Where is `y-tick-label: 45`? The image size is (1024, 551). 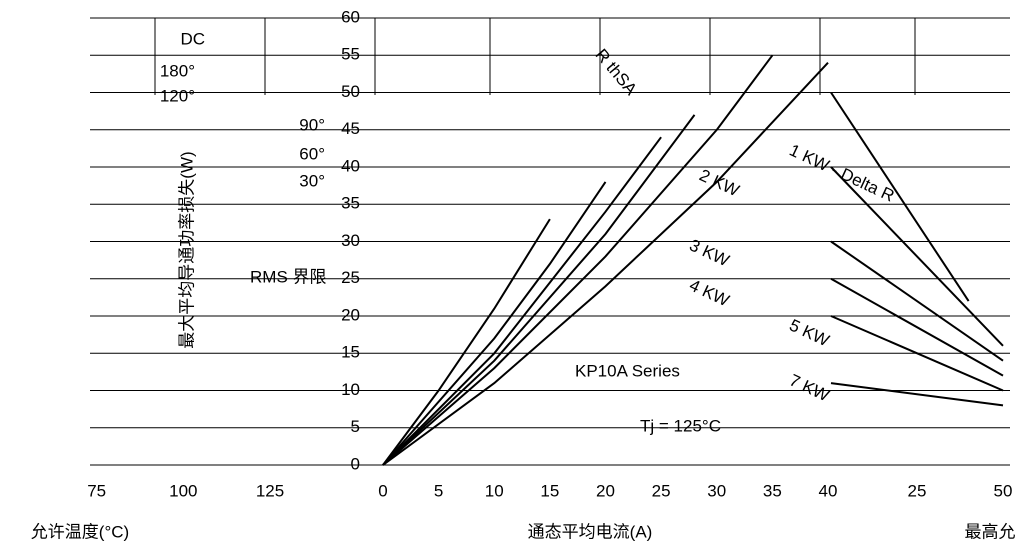 y-tick-label: 45 is located at coordinates (350, 128).